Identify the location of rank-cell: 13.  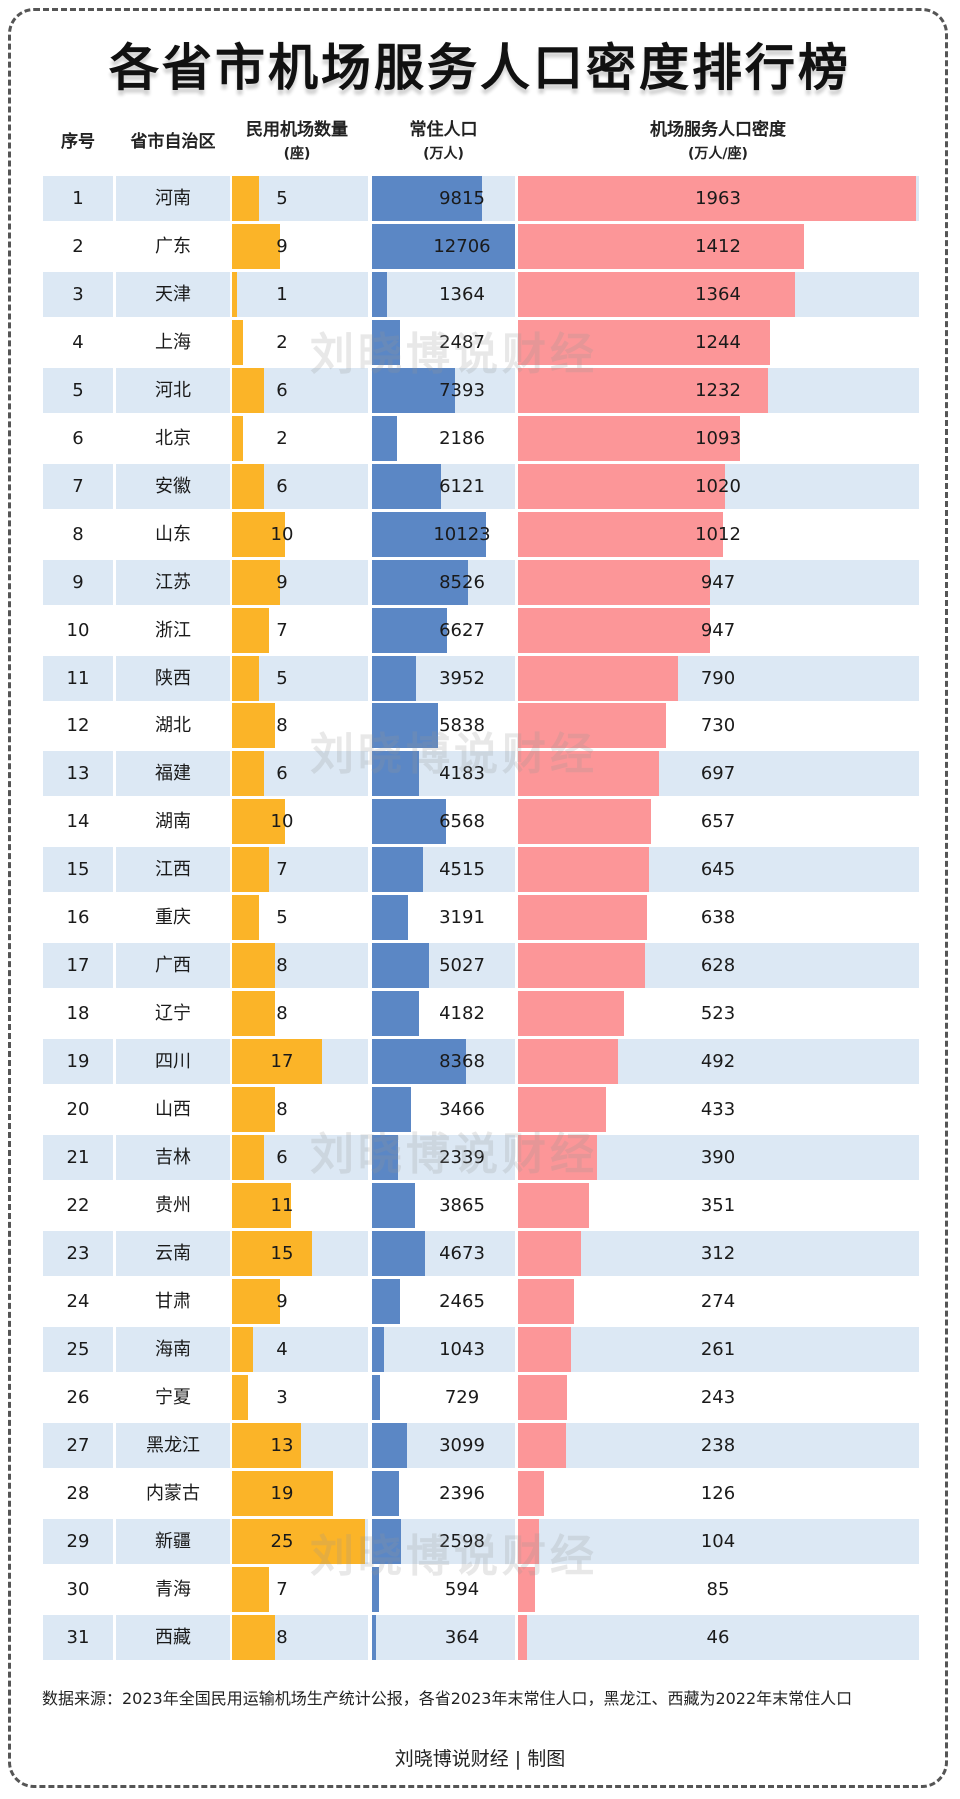
(78, 774).